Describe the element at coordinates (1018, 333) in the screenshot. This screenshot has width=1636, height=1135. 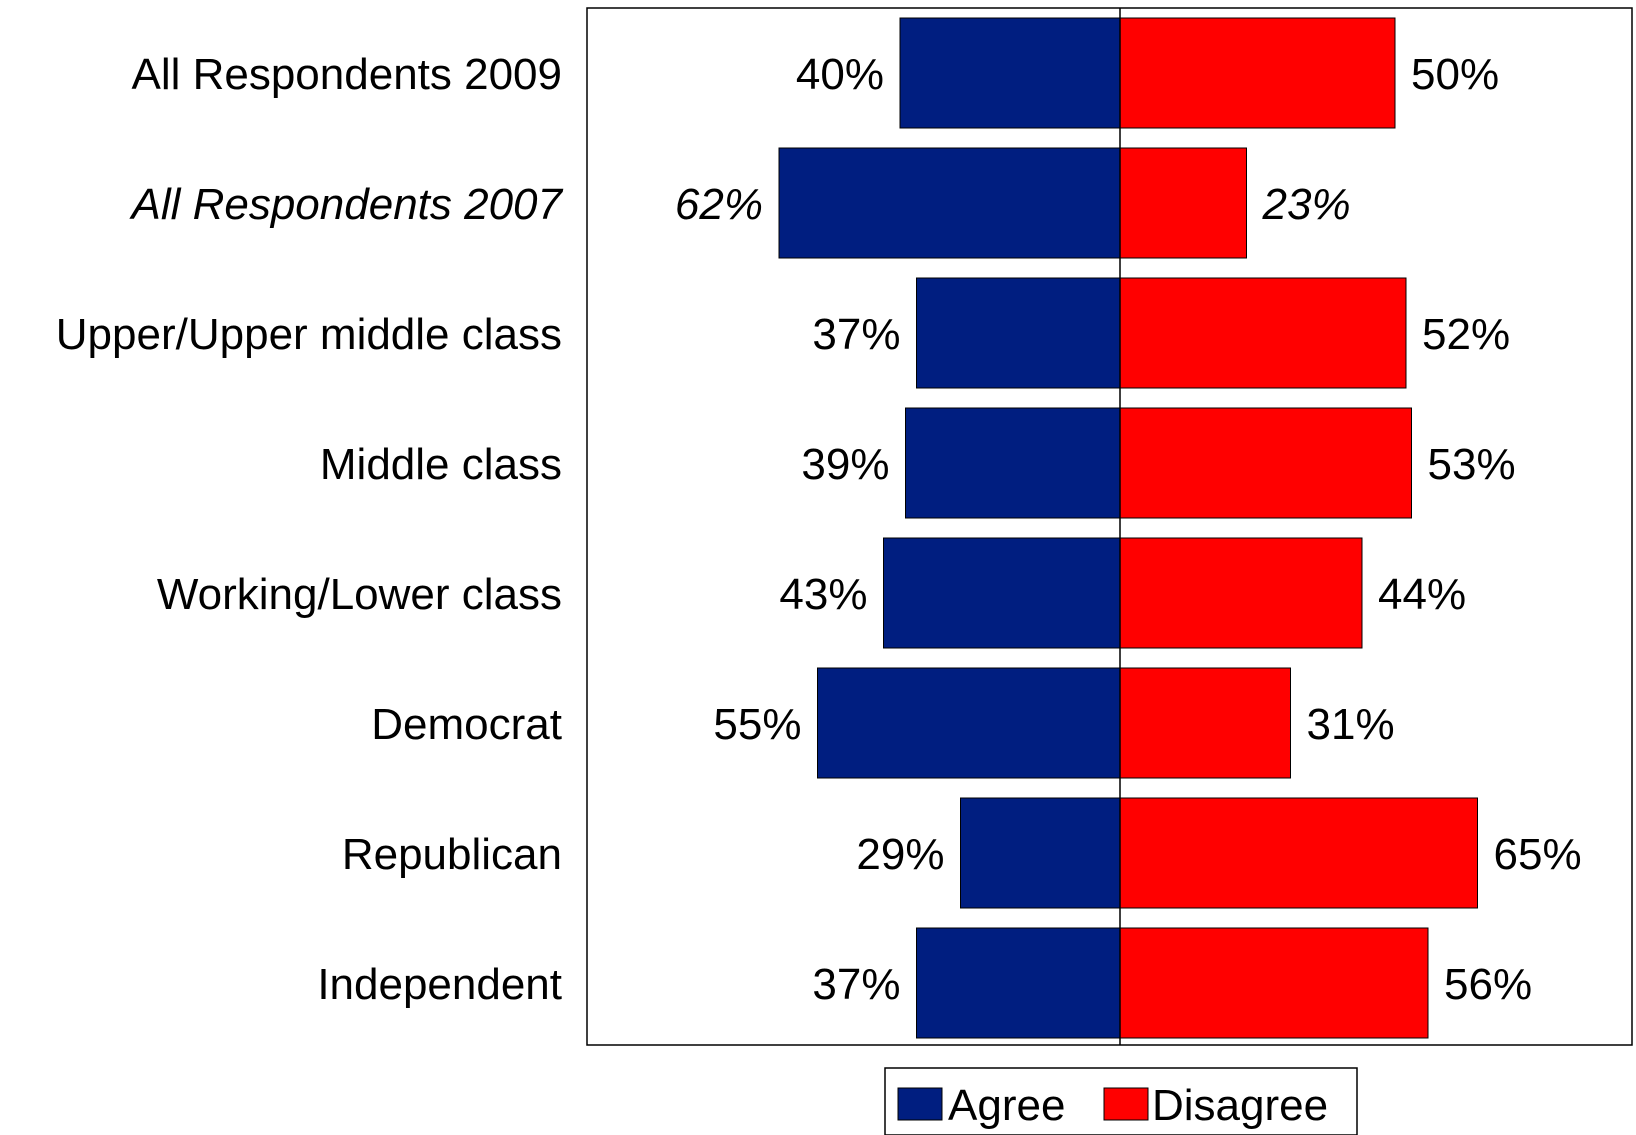
I see `bar-agree-upper-upper-middle-class` at that location.